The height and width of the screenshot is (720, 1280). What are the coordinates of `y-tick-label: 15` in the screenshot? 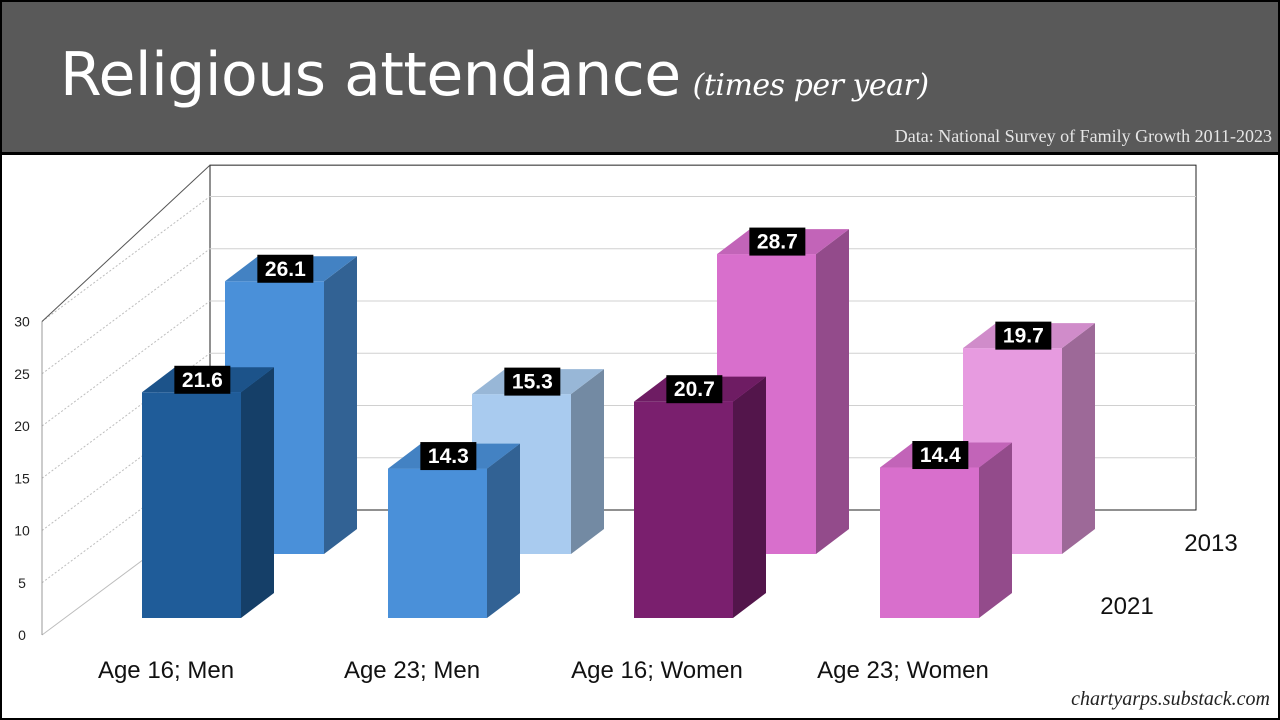 It's located at (22, 478).